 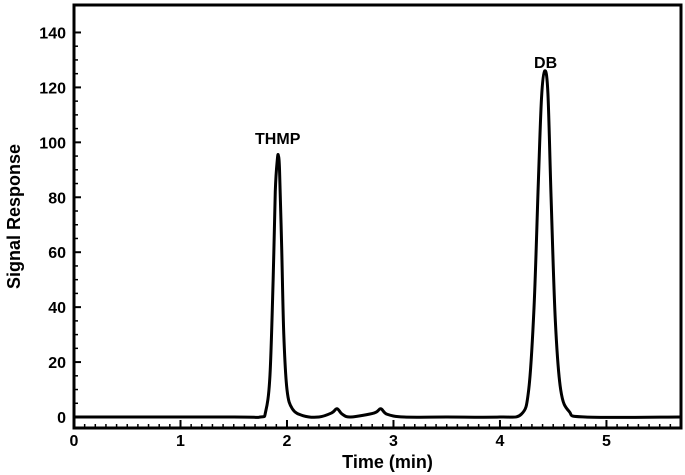 What do you see at coordinates (500, 441) in the screenshot?
I see `x-tick-label: 4` at bounding box center [500, 441].